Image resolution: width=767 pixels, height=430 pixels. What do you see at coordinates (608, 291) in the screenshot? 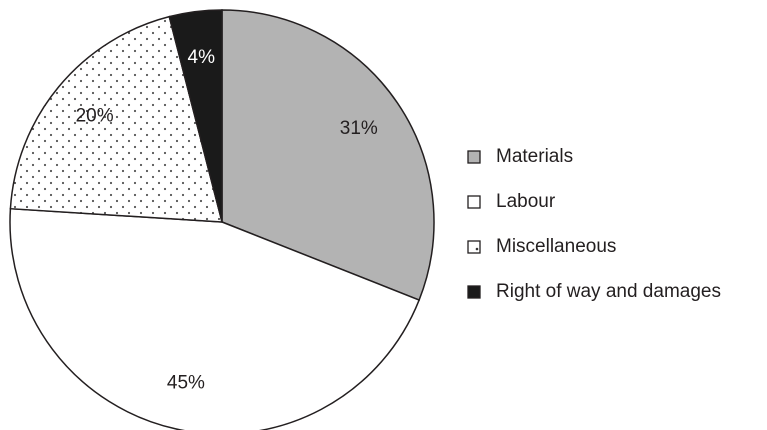
I see `legend-label: Right of way and damages` at bounding box center [608, 291].